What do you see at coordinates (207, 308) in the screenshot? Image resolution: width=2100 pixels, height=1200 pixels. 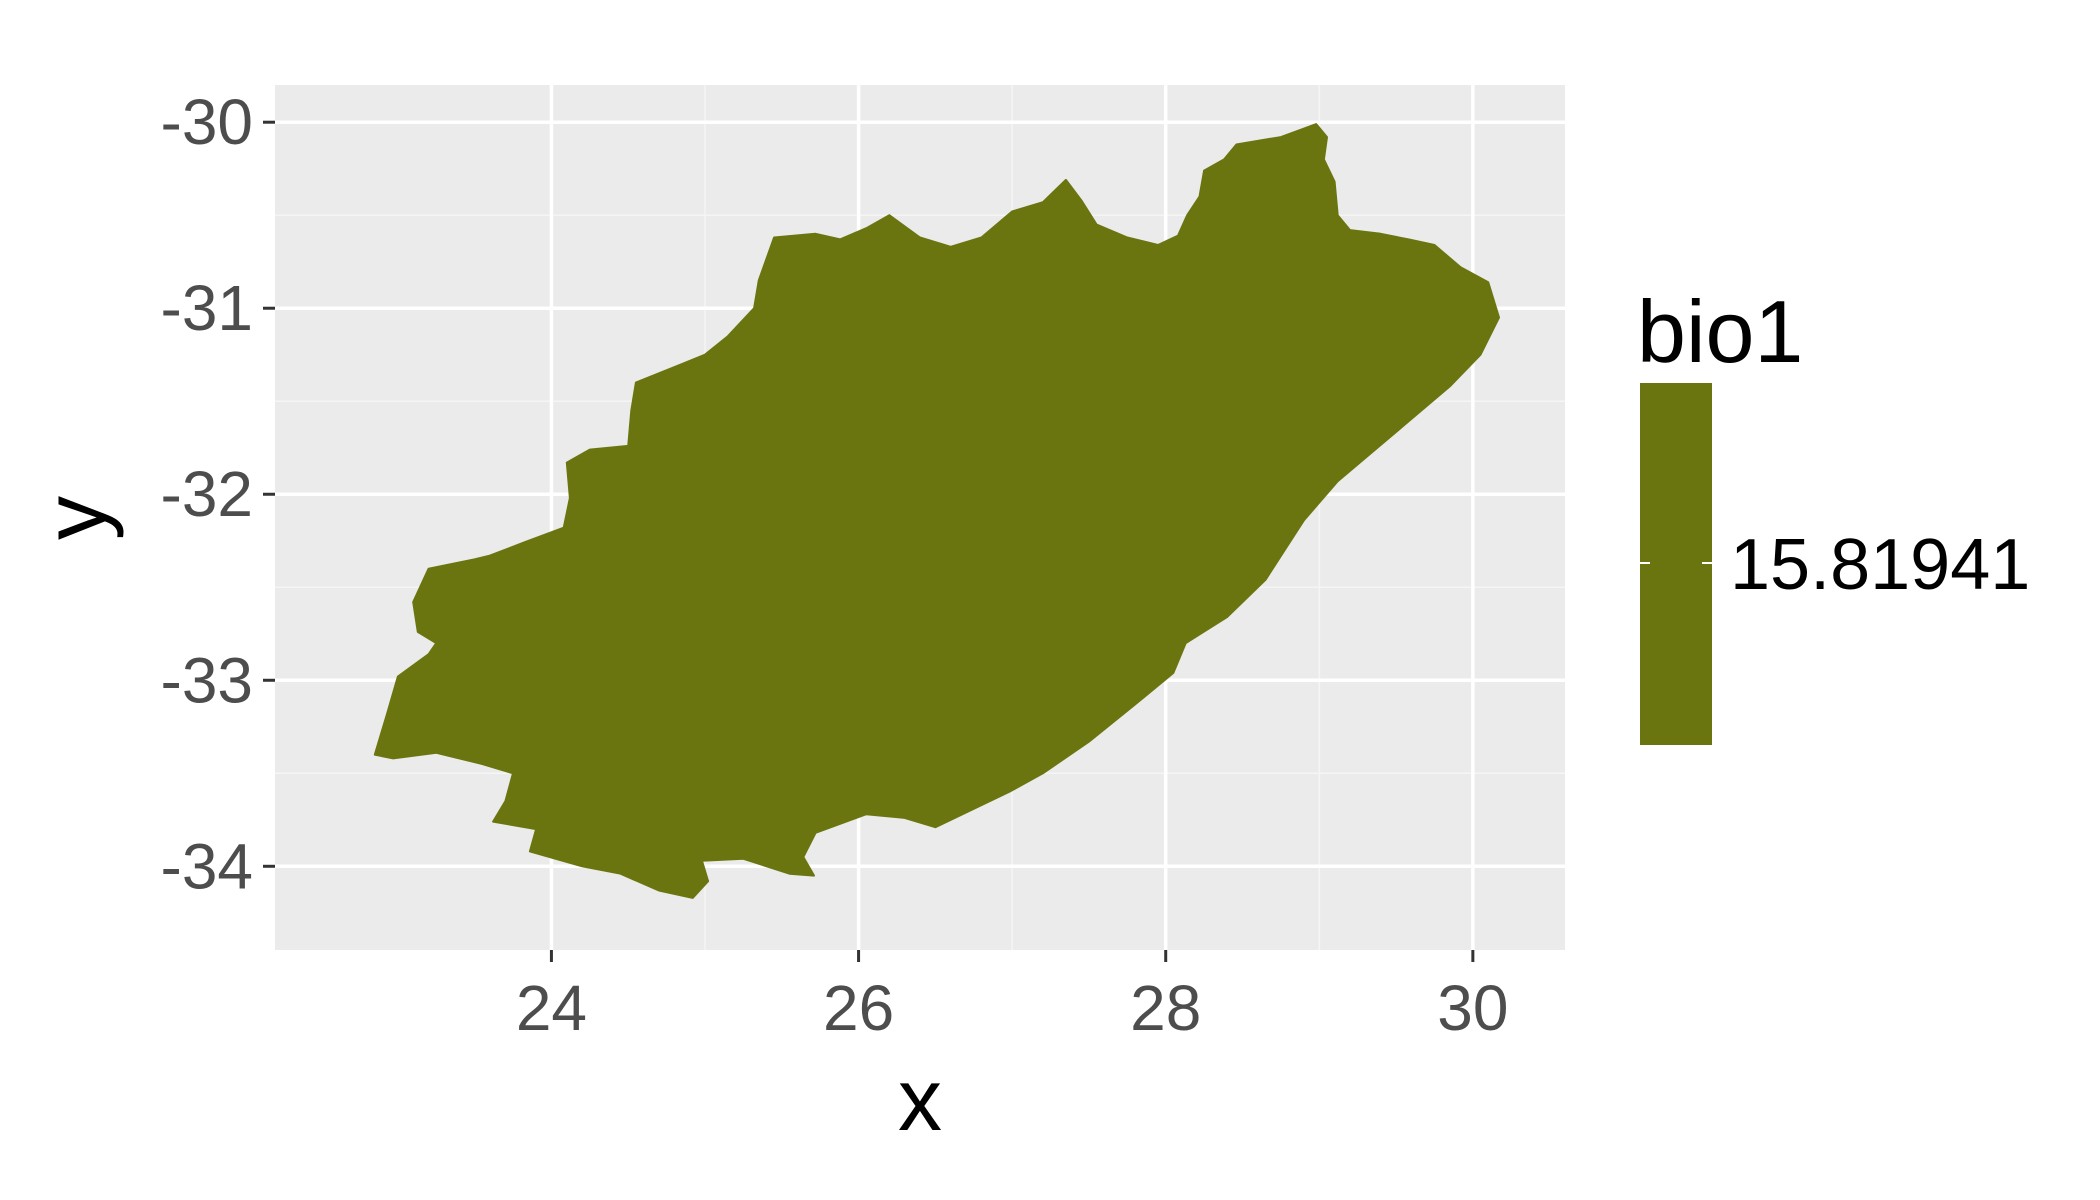 I see `y-tick-label: -31` at bounding box center [207, 308].